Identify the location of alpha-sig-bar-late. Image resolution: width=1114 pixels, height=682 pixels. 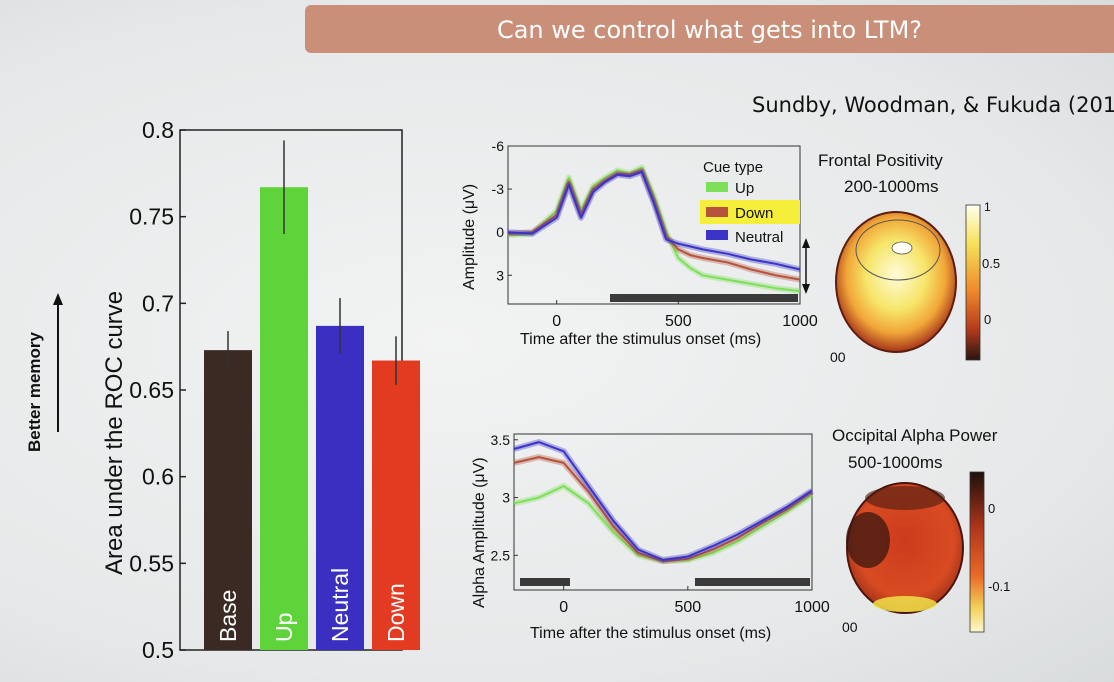
(752, 582).